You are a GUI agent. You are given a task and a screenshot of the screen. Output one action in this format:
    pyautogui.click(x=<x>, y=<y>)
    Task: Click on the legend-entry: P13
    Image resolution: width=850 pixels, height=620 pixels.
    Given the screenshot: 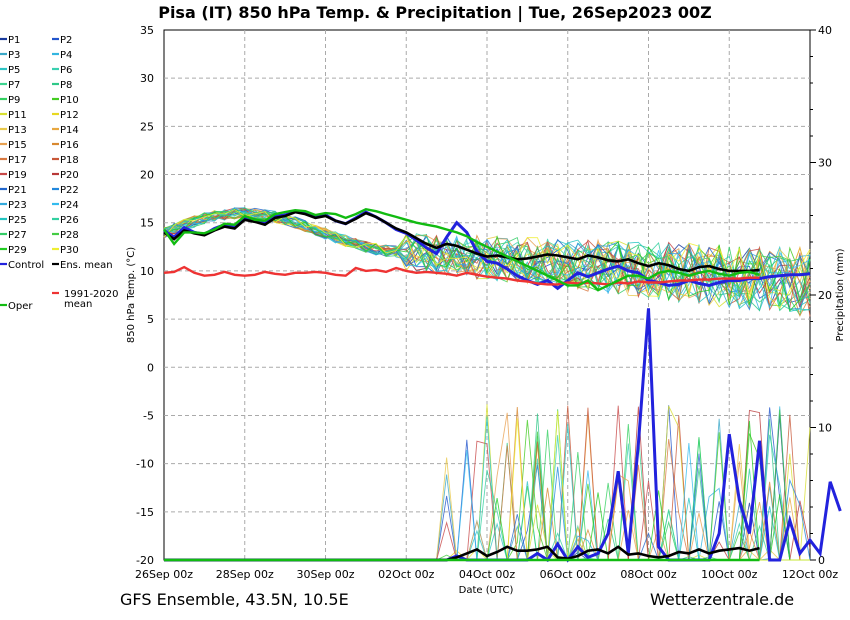 What is the action you would take?
    pyautogui.click(x=17, y=130)
    